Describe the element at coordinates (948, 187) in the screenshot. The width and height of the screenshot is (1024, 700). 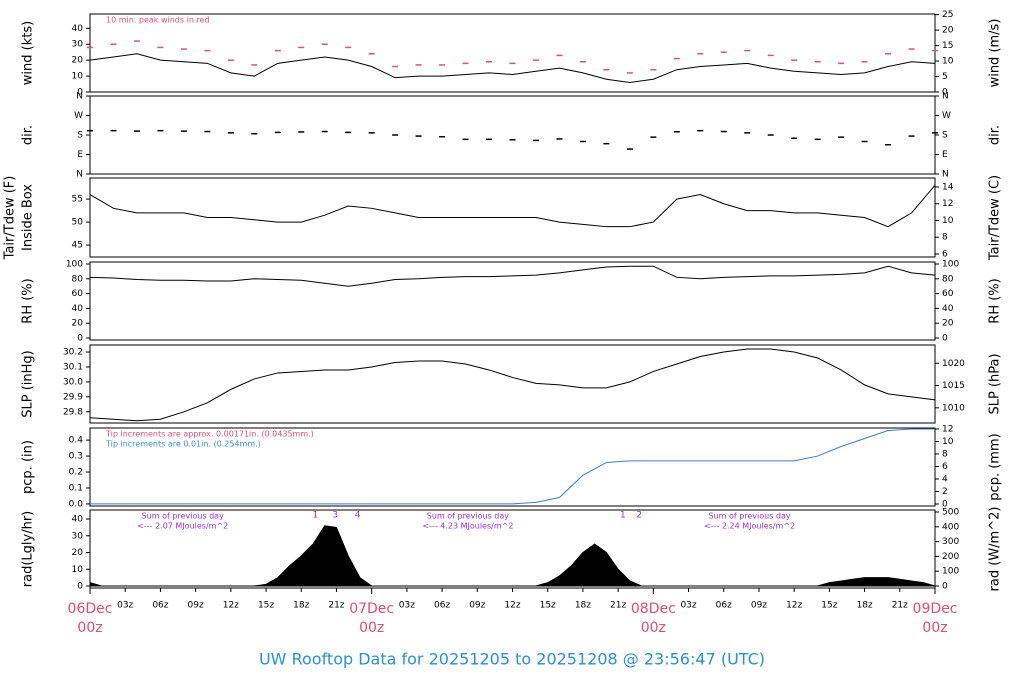
I see `y2-tick-label: 14` at that location.